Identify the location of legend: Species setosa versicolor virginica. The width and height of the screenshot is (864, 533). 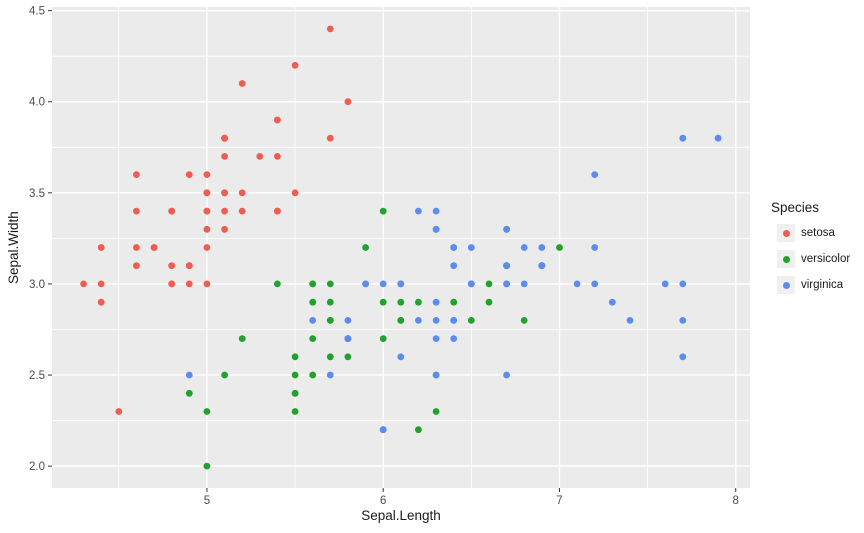
(810, 251).